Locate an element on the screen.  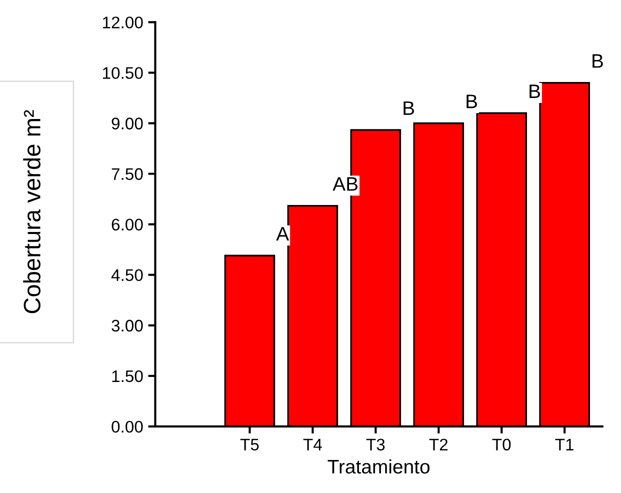
annotation: A is located at coordinates (283, 233).